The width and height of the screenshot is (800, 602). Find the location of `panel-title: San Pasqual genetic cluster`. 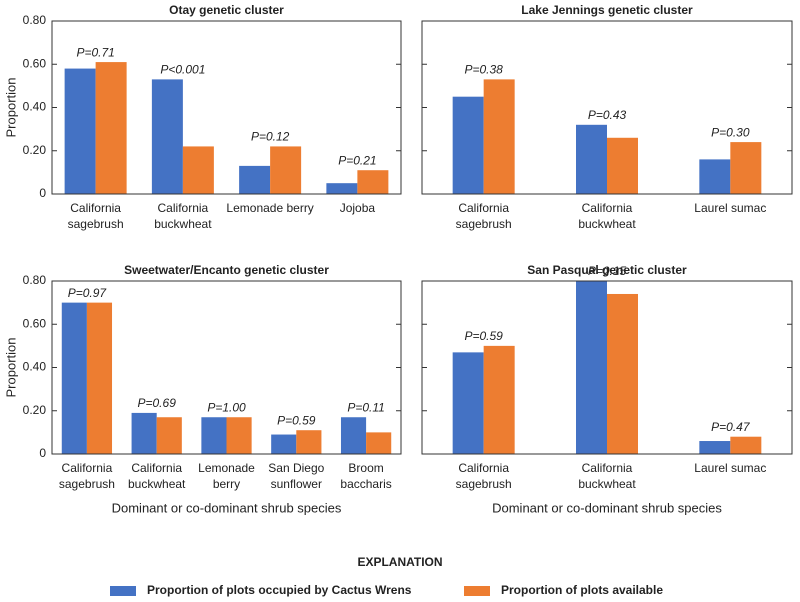

panel-title: San Pasqual genetic cluster is located at coordinates (607, 270).